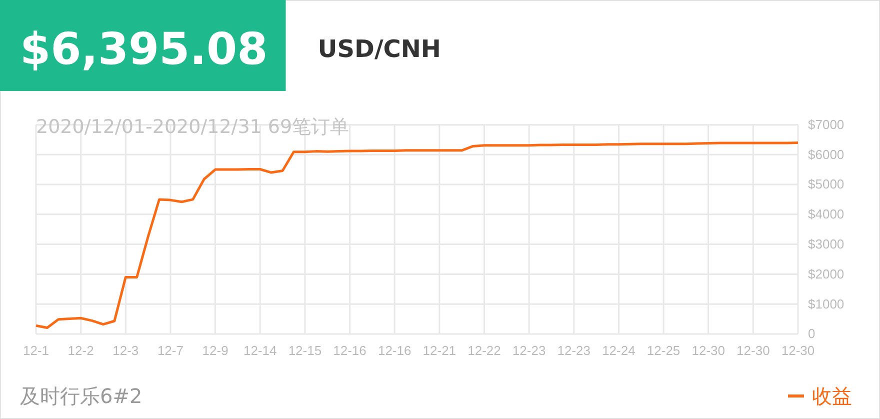 The width and height of the screenshot is (880, 419). Describe the element at coordinates (193, 127) in the screenshot. I see `annotation: 2020/12/01-2020/12/31 69笔订单` at that location.